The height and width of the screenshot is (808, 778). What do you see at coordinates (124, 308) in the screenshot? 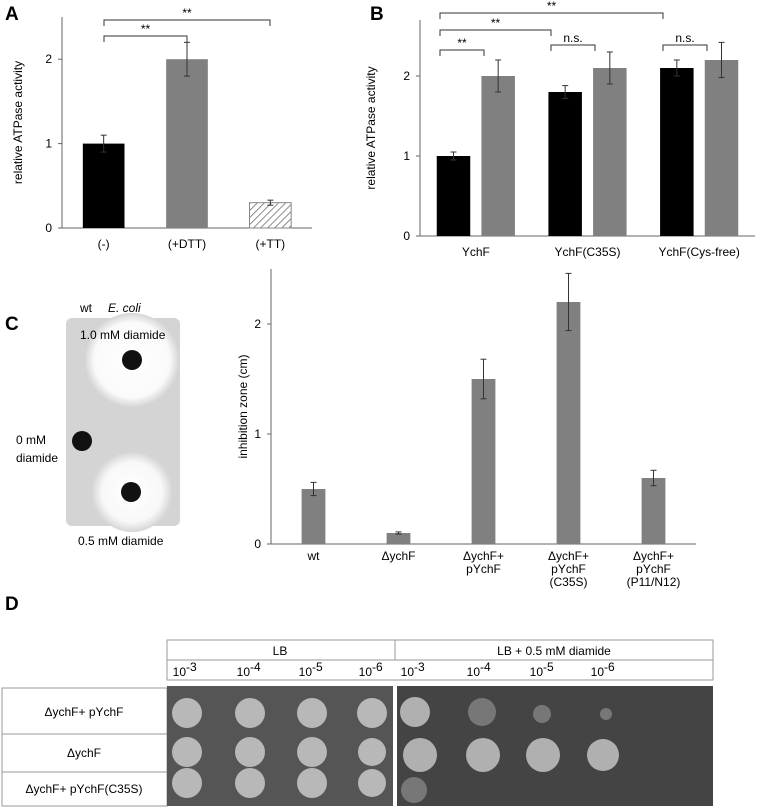
I see `plate-organism: E. coli` at bounding box center [124, 308].